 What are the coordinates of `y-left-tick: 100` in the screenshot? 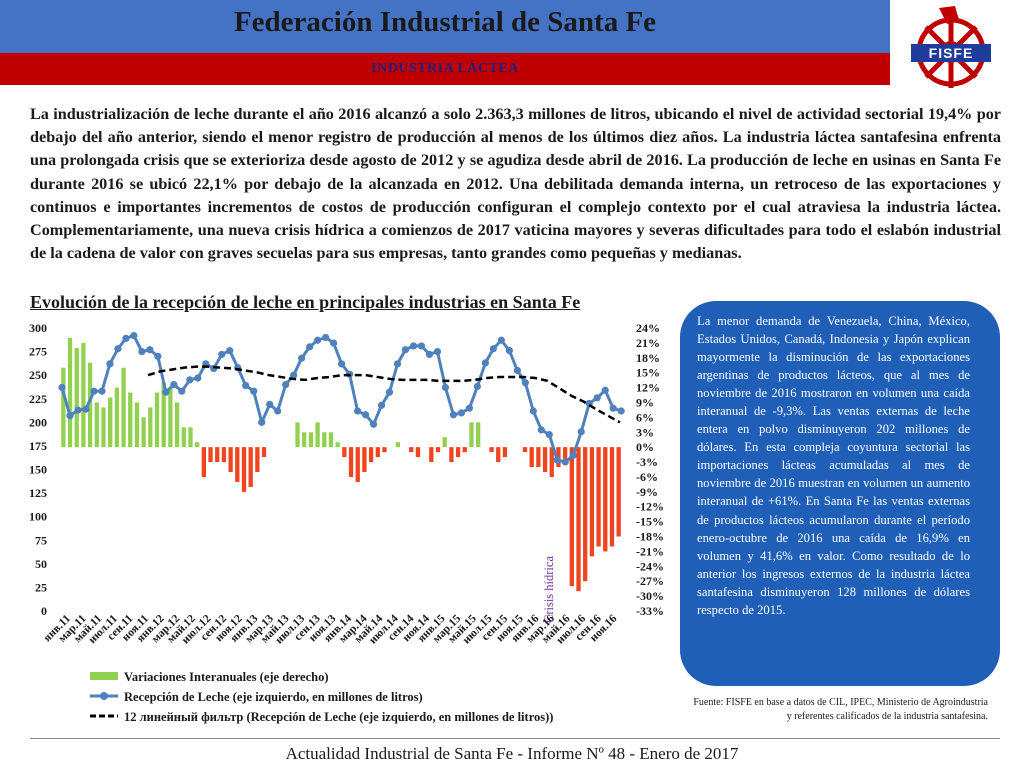 It's located at (38, 517).